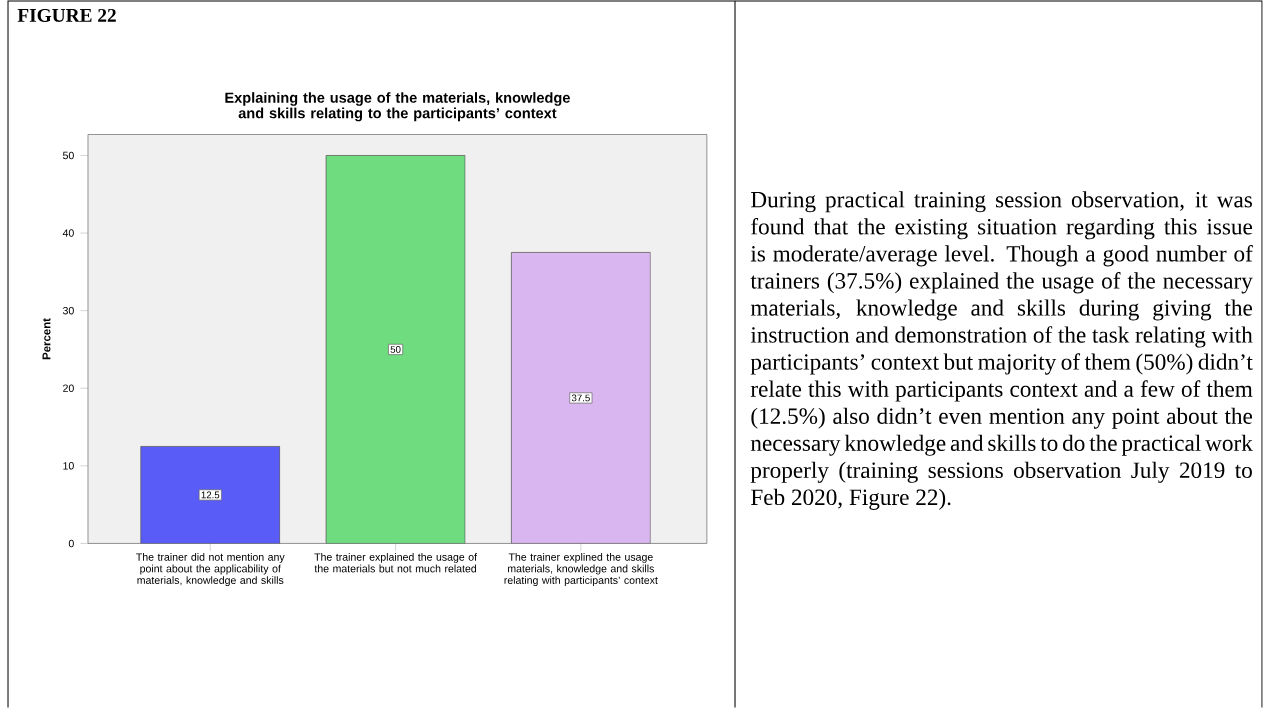  I want to click on data-label: 12.5, so click(210, 495).